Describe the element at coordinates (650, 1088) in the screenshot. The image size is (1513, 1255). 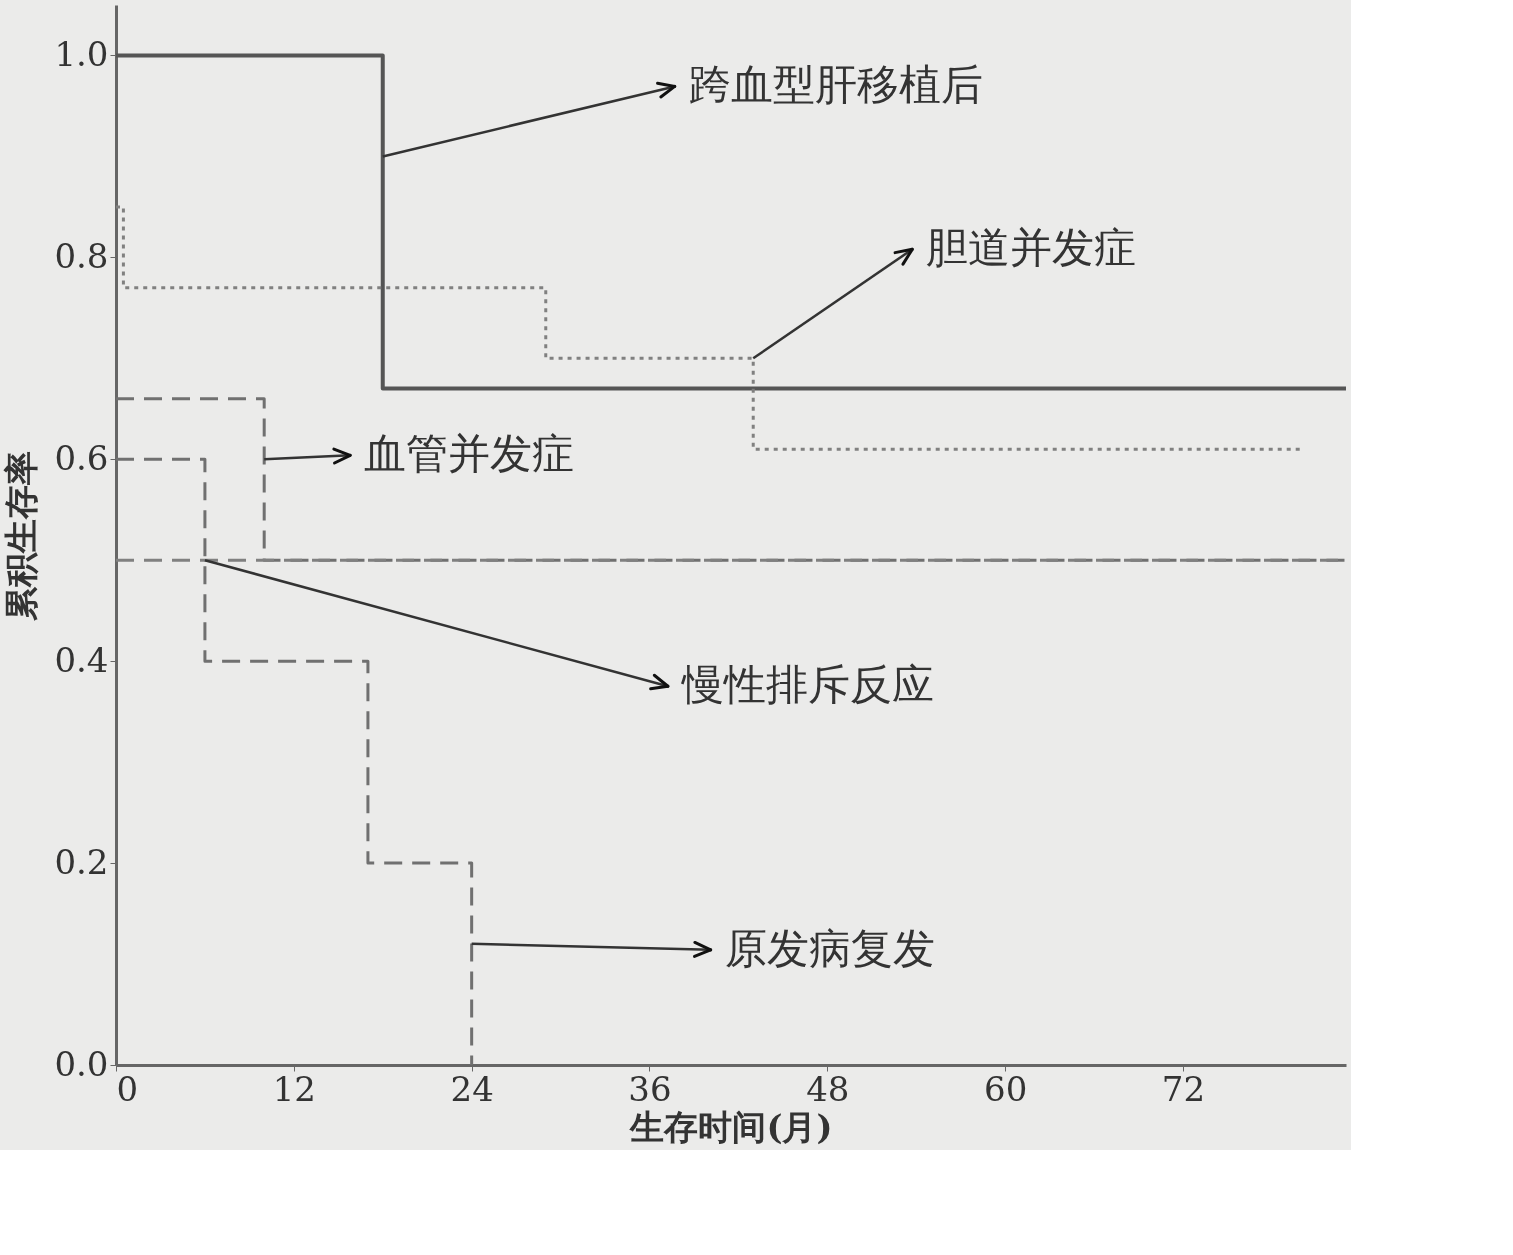
I see `x-tick-label: 36` at that location.